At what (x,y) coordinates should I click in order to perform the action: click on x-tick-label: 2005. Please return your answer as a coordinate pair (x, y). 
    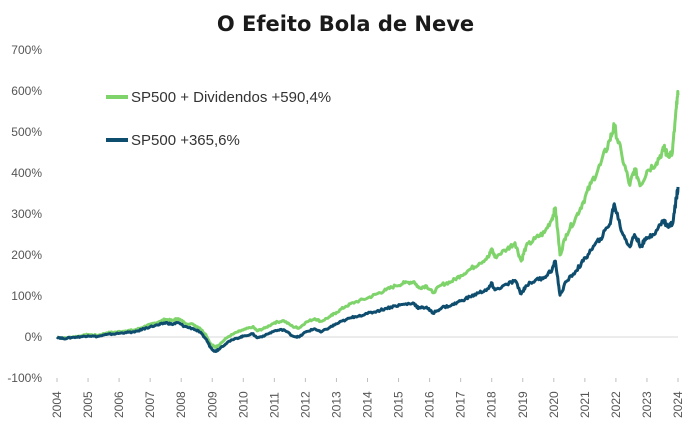
    Looking at the image, I should click on (88, 404).